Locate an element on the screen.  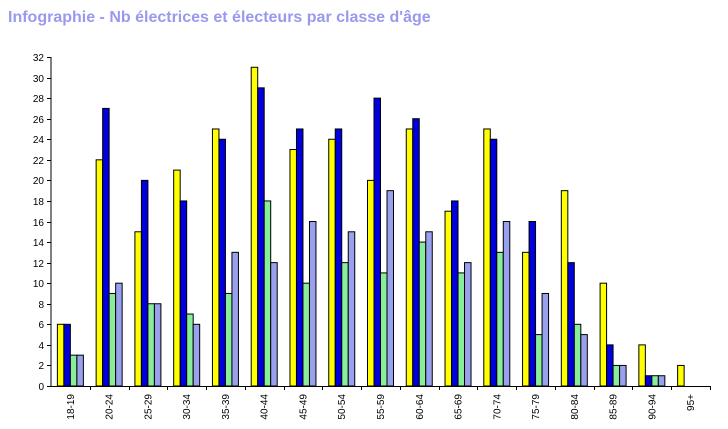
x-tick-label: 90-94 is located at coordinates (652, 407).